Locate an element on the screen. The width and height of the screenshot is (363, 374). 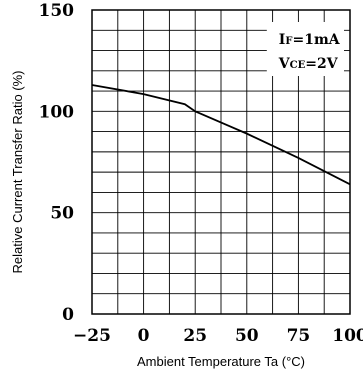
x-tick-label: 25 is located at coordinates (195, 336).